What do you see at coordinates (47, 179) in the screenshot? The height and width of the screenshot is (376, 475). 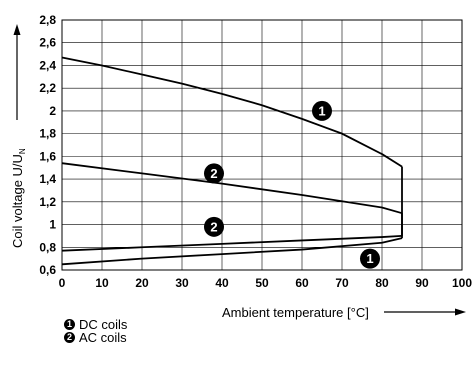 I see `y-tick-label: 1,4` at bounding box center [47, 179].